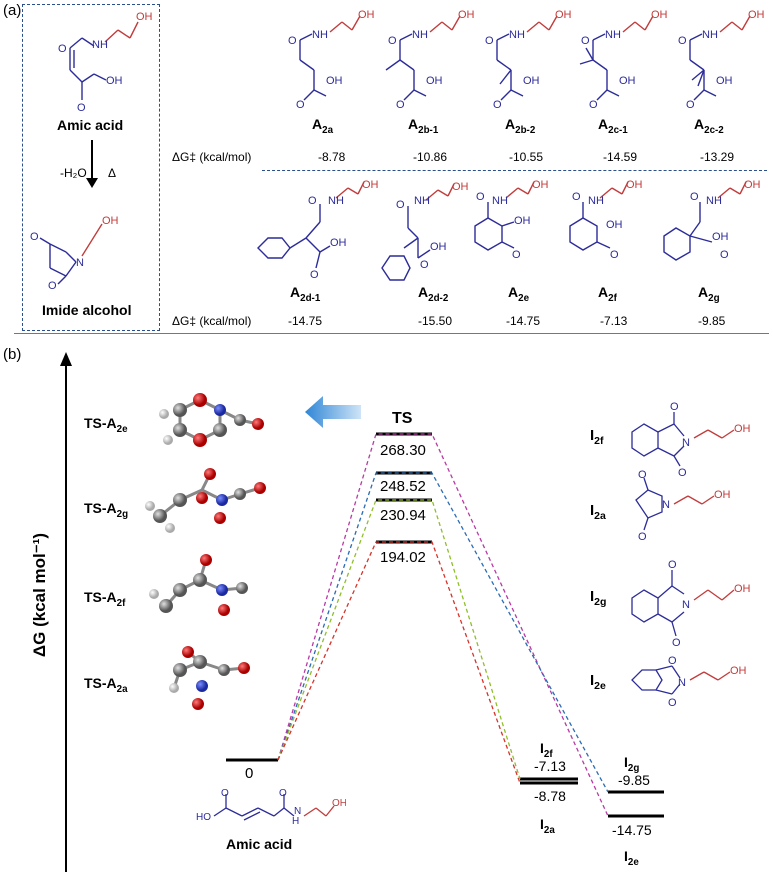 Image resolution: width=773 pixels, height=876 pixels. What do you see at coordinates (614, 321) in the screenshot?
I see `row2-dg-4: -7.13` at bounding box center [614, 321].